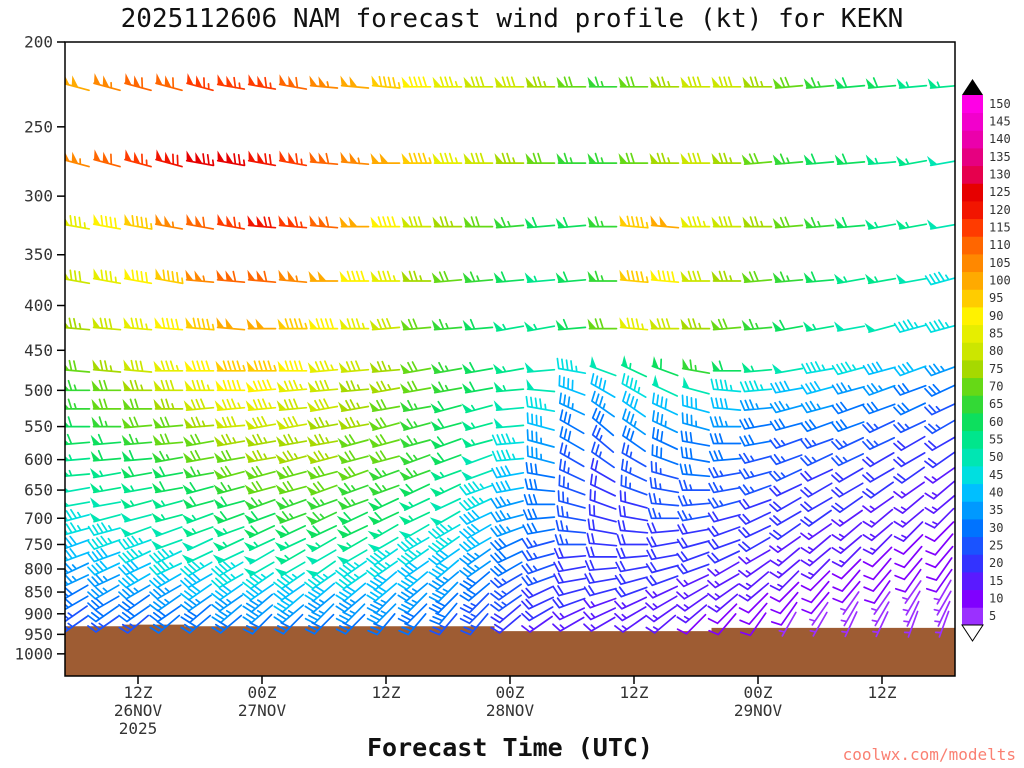  What do you see at coordinates (996, 493) in the screenshot?
I see `colorbar-tick-label: 40` at bounding box center [996, 493].